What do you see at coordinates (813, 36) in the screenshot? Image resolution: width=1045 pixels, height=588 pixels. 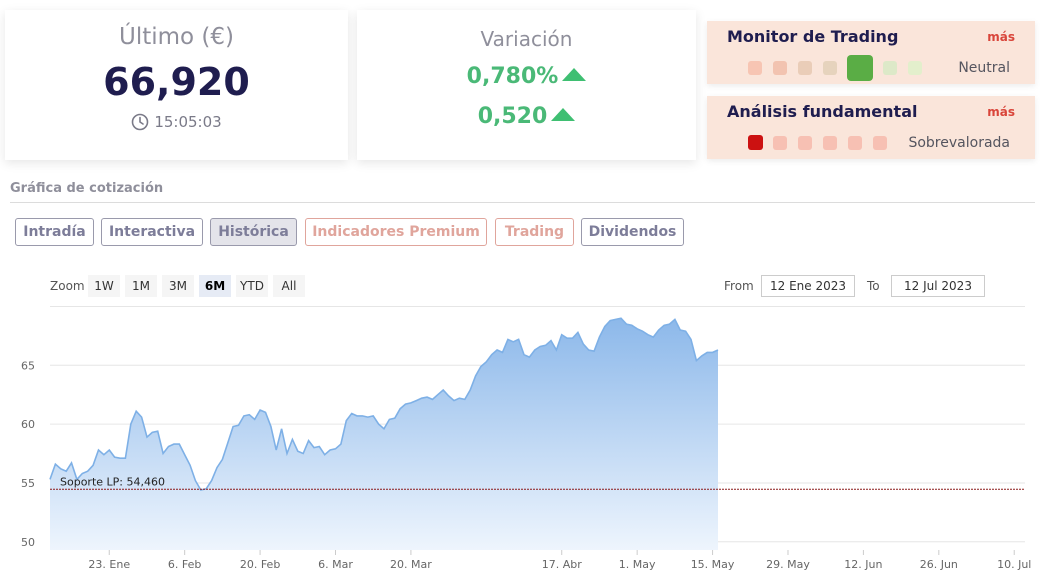 I see `trading-monitor-title: Monitor de Trading` at bounding box center [813, 36].